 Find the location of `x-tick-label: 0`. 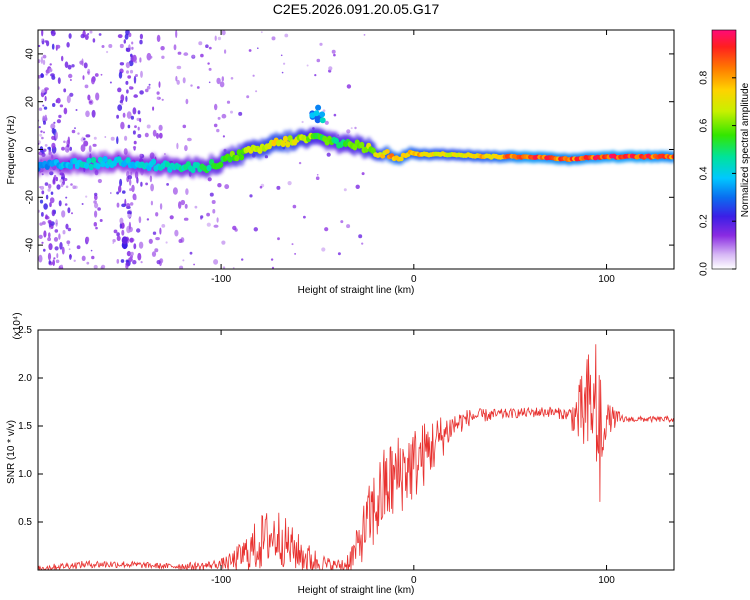

x-tick-label: 0 is located at coordinates (414, 580).